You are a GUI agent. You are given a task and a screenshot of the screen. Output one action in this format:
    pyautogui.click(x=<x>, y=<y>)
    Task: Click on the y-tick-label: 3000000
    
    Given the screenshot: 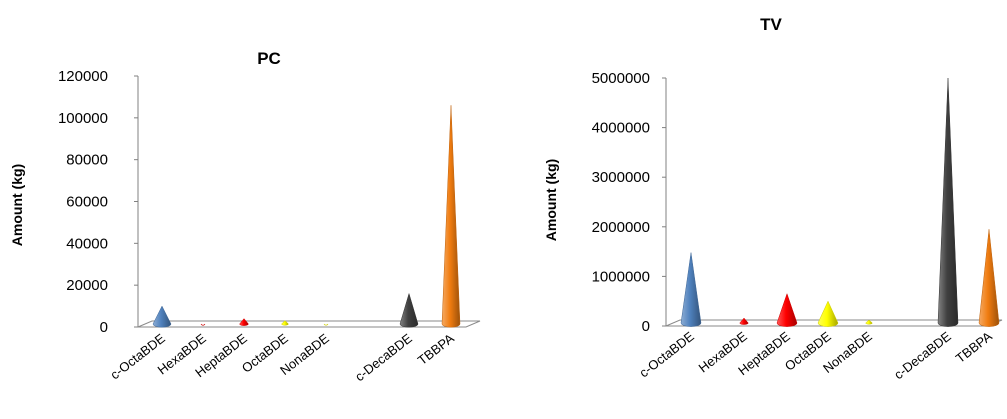 What is the action you would take?
    pyautogui.click(x=621, y=177)
    